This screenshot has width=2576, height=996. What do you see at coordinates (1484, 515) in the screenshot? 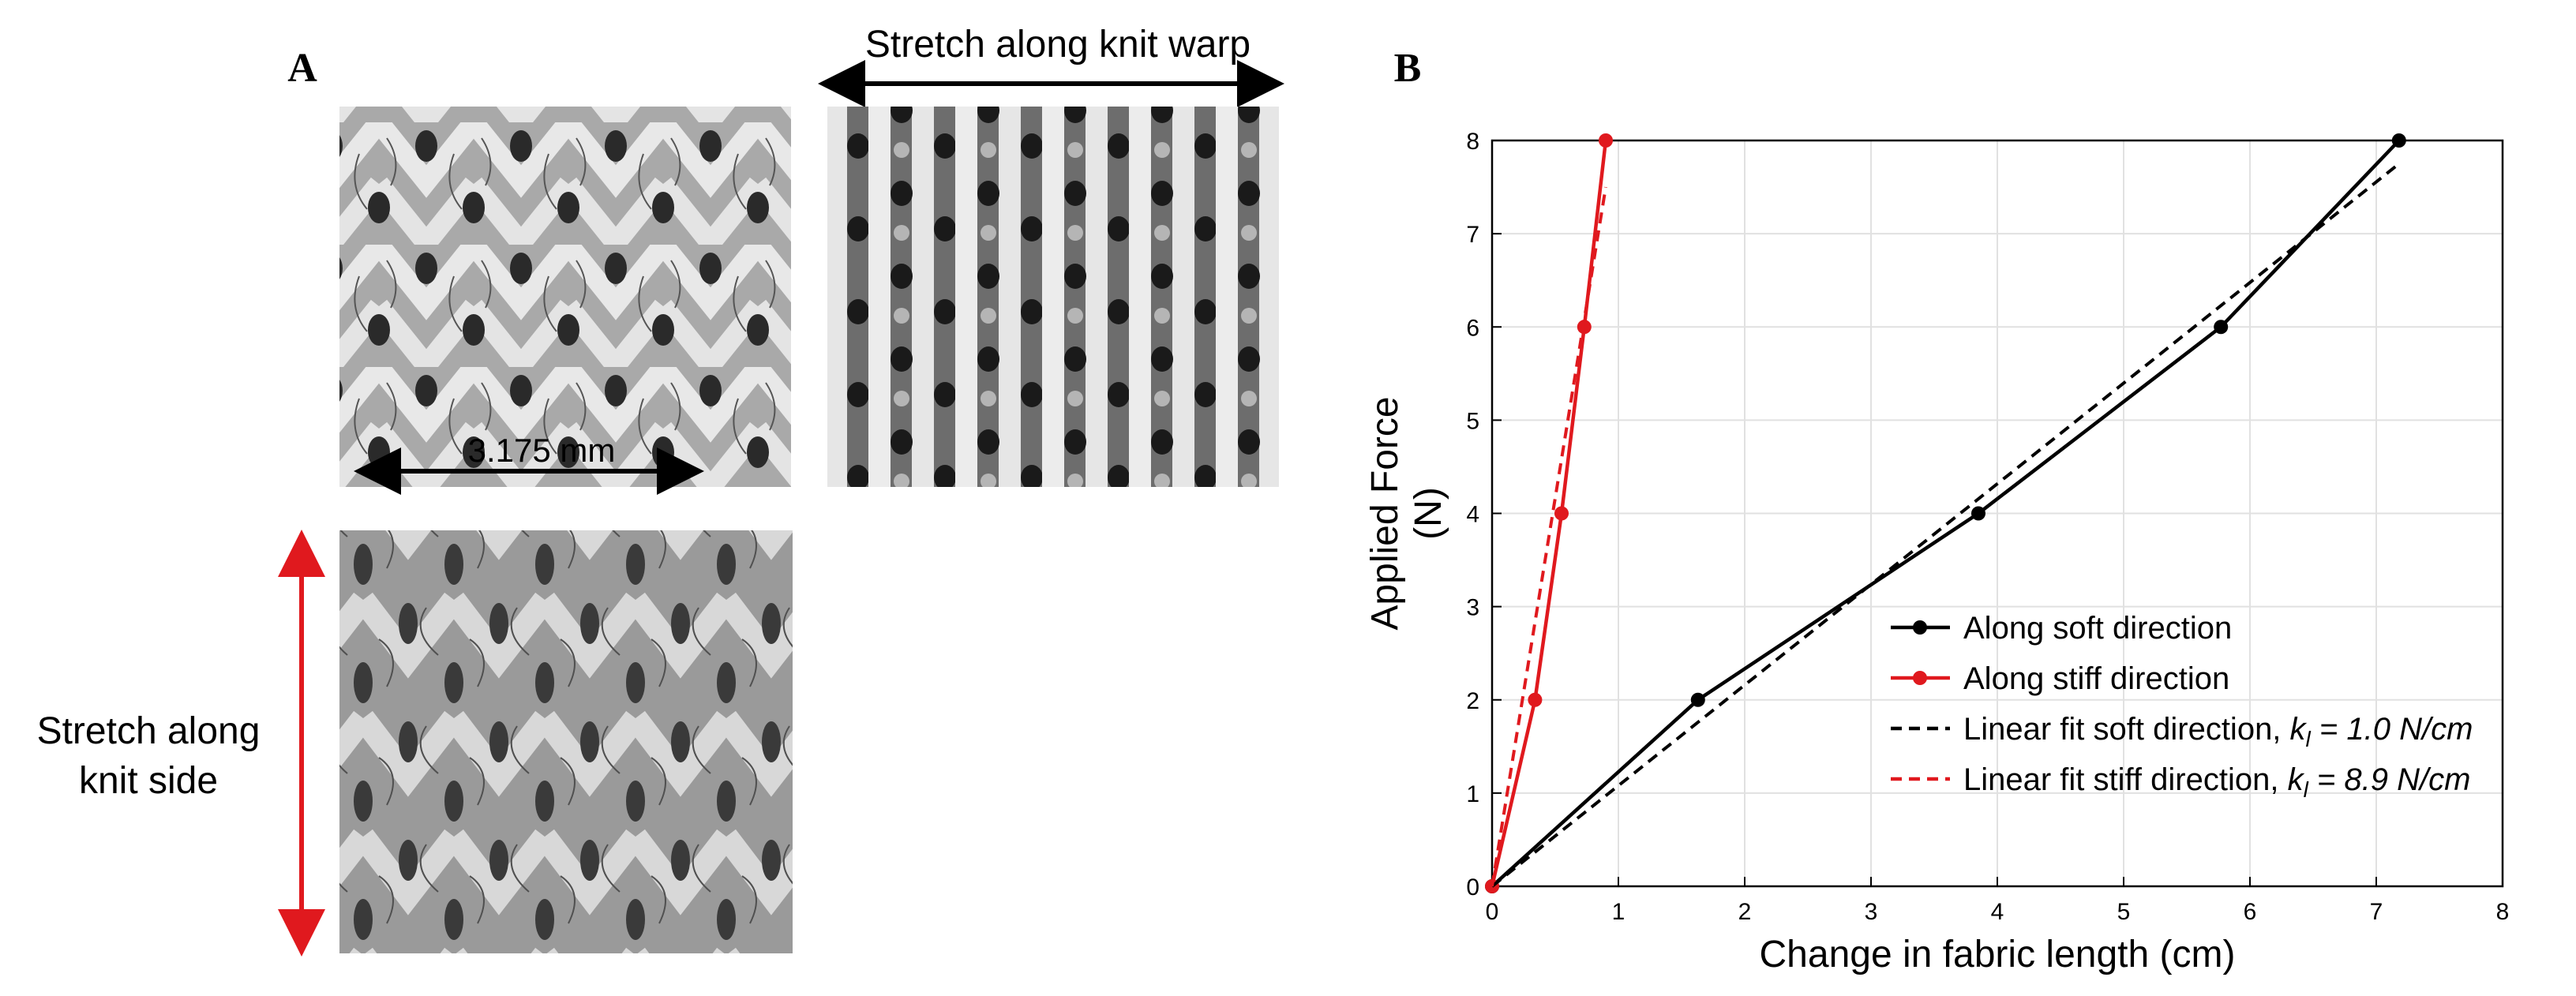
I see `y-axis-ticks: 0 1 2 3 4 5 6 7 8` at bounding box center [1484, 515].